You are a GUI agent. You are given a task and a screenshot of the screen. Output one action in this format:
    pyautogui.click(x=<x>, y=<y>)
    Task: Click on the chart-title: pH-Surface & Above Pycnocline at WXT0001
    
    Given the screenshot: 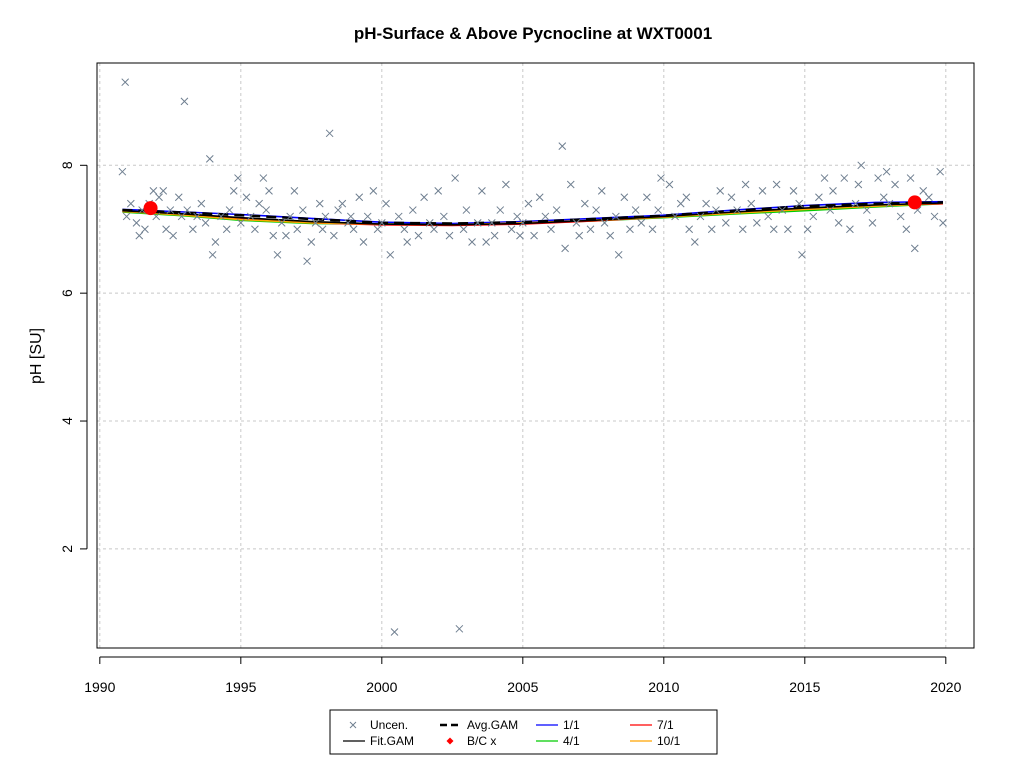 What is the action you would take?
    pyautogui.click(x=533, y=33)
    